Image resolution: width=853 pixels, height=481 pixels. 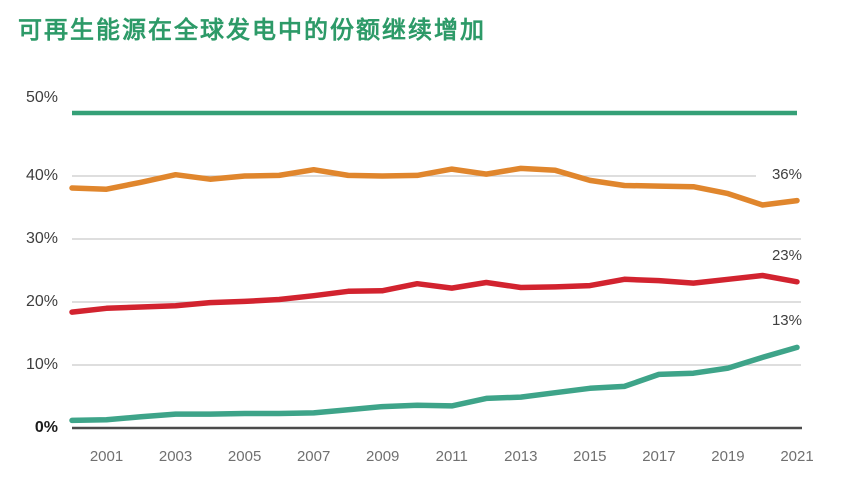 I want to click on x-tick-label: 2009, so click(x=383, y=456).